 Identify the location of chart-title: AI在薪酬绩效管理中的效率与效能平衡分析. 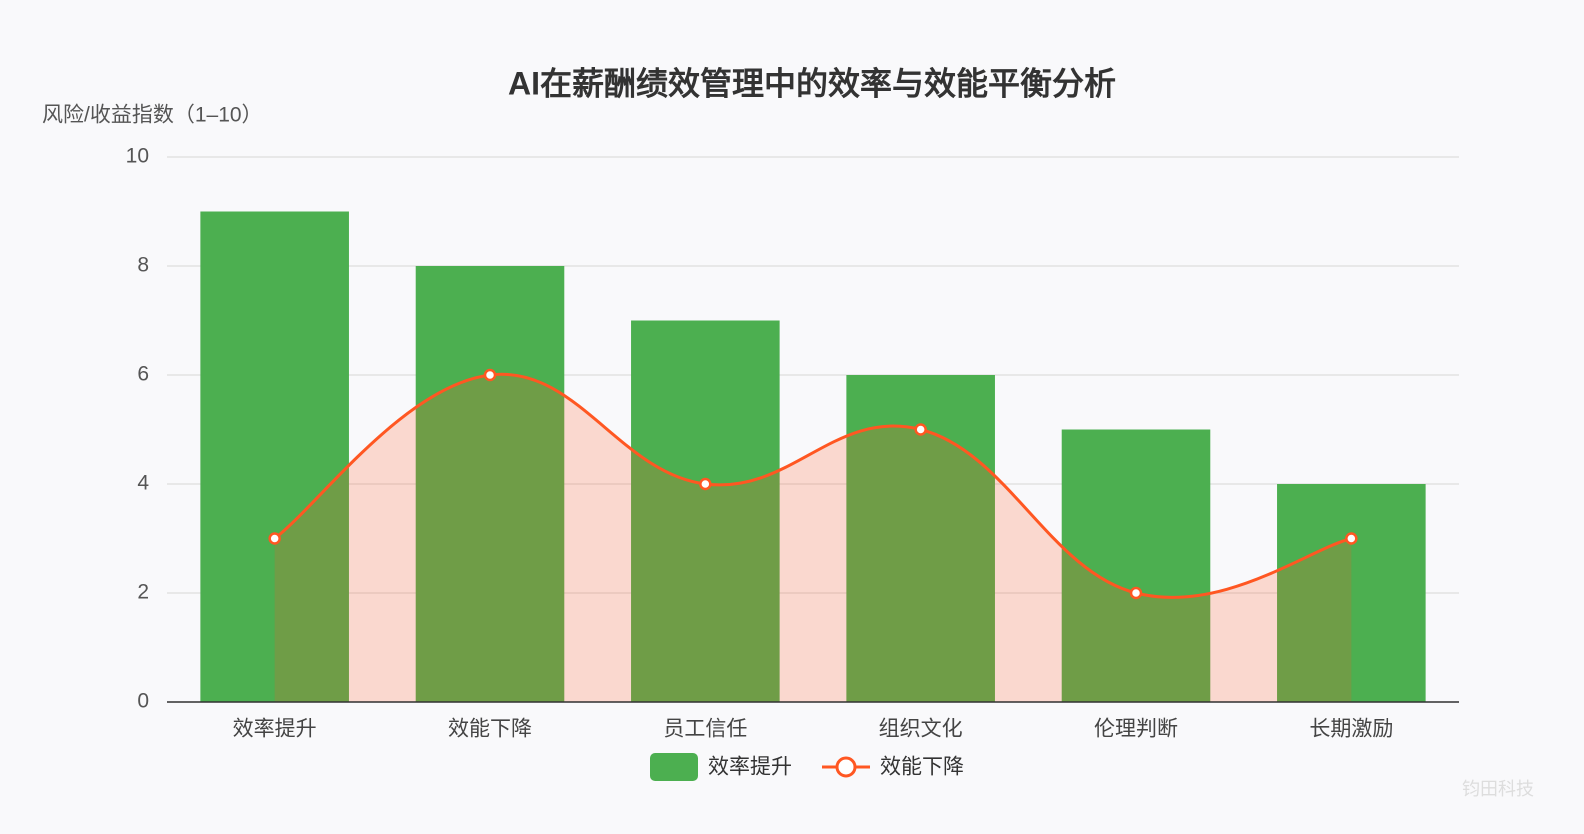
(812, 83).